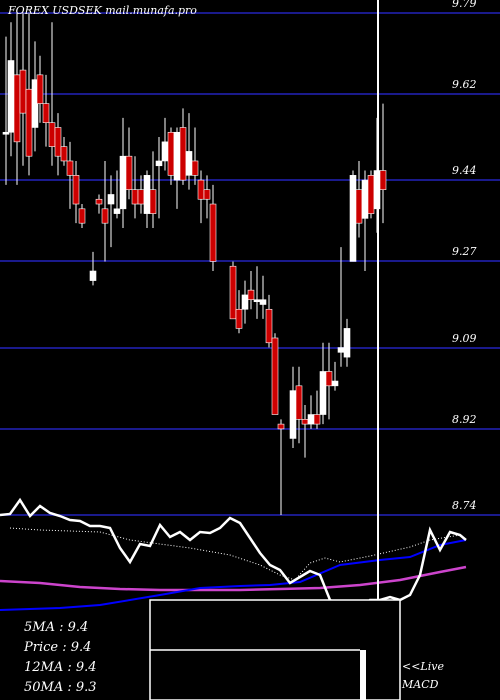  Describe the element at coordinates (57, 647) in the screenshot. I see `stat-price: Price : 9.4` at that location.